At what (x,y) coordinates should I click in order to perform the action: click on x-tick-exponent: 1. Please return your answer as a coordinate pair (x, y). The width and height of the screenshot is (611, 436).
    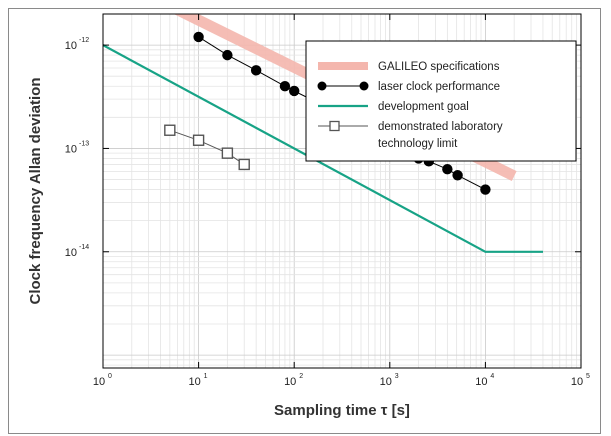
    Looking at the image, I should click on (206, 376).